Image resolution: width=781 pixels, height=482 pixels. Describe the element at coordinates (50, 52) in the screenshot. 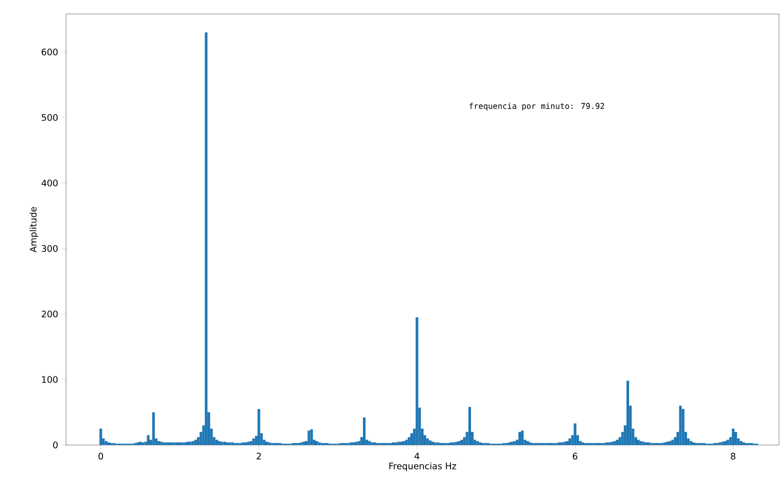

I see `y-tick-label: 600` at that location.